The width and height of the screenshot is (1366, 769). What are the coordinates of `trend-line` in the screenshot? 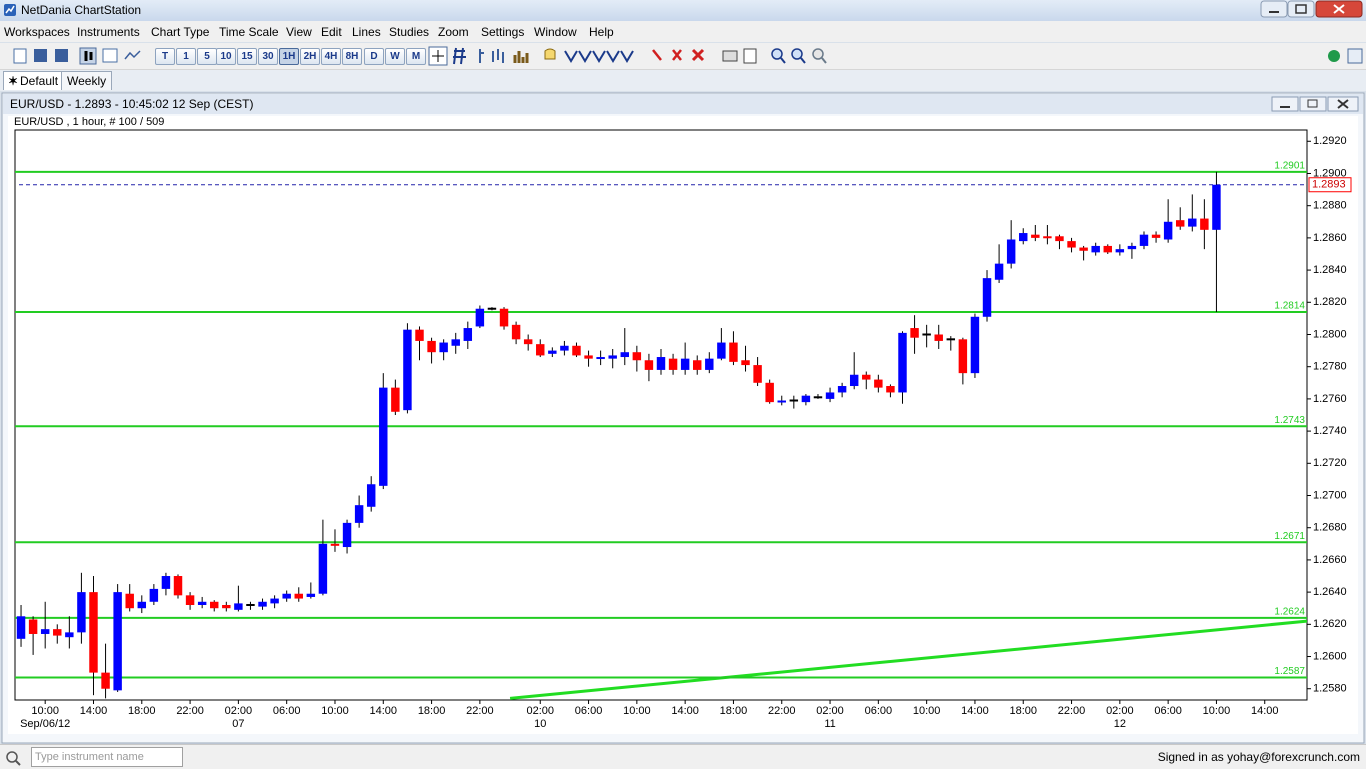 It's located at (908, 659).